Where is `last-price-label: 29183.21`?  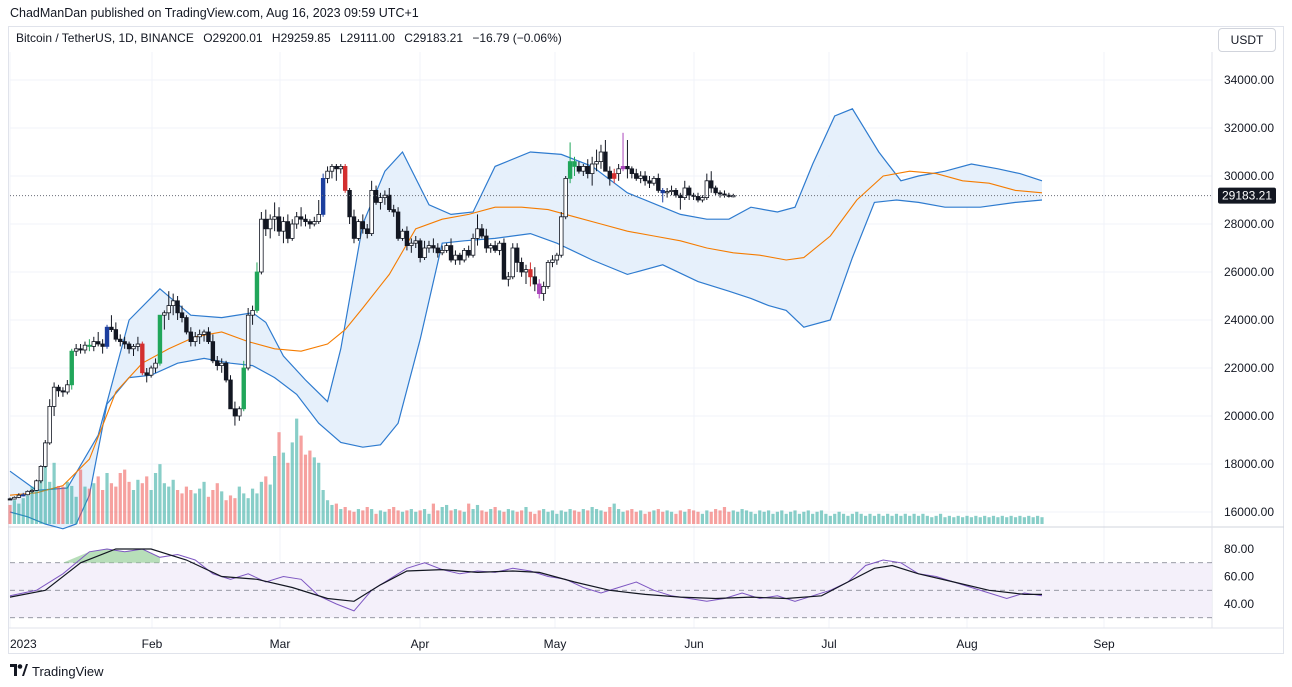 last-price-label: 29183.21 is located at coordinates (1247, 196).